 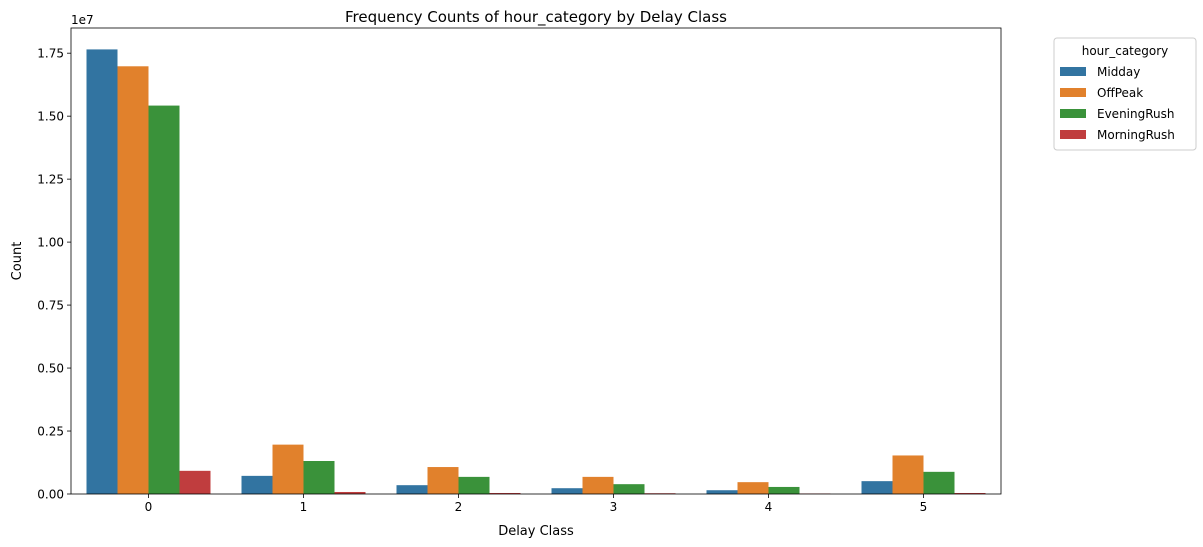 I want to click on y-tick-label: 0.25, so click(x=50, y=432).